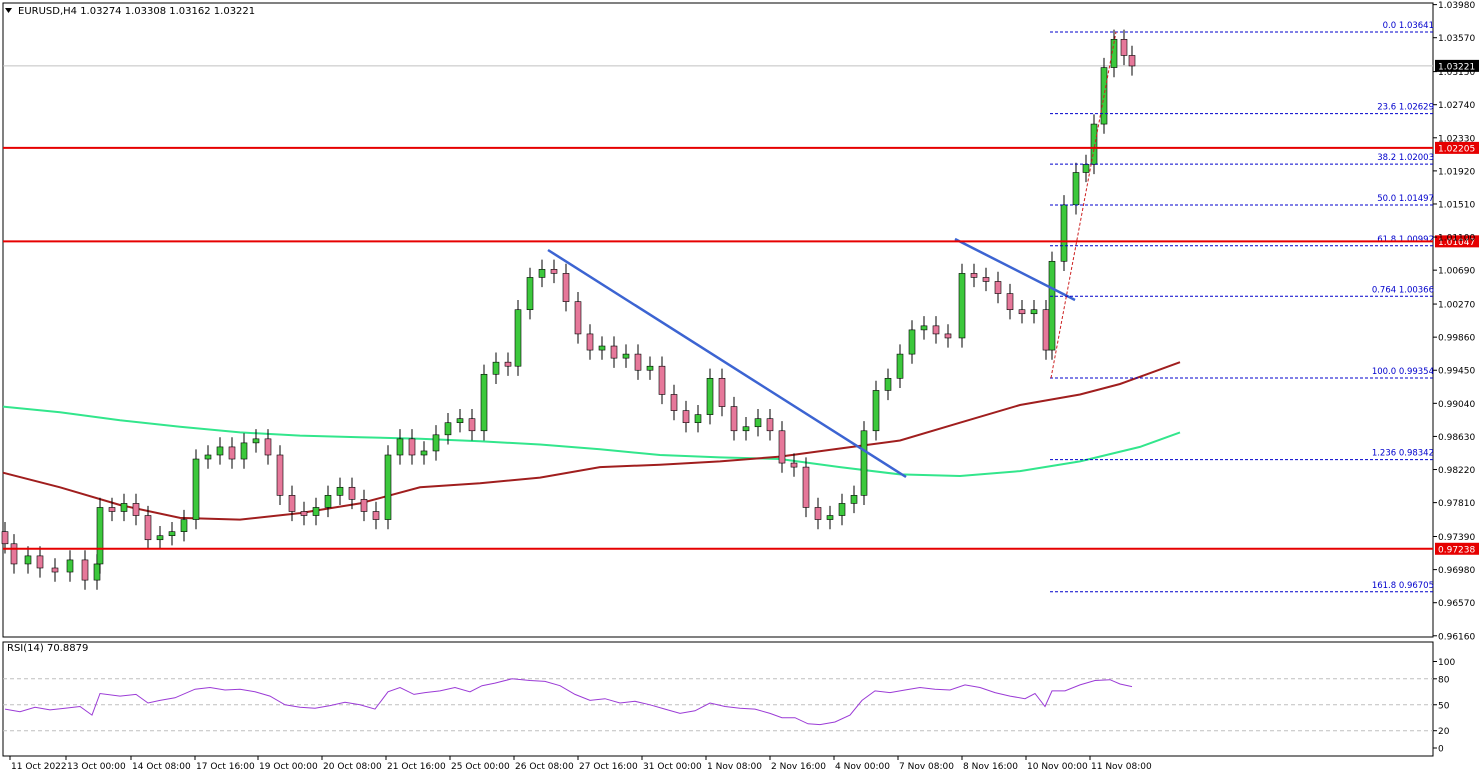 The height and width of the screenshot is (780, 1480). What do you see at coordinates (798, 767) in the screenshot?
I see `x-tick-label: 2 Nov 16:00` at bounding box center [798, 767].